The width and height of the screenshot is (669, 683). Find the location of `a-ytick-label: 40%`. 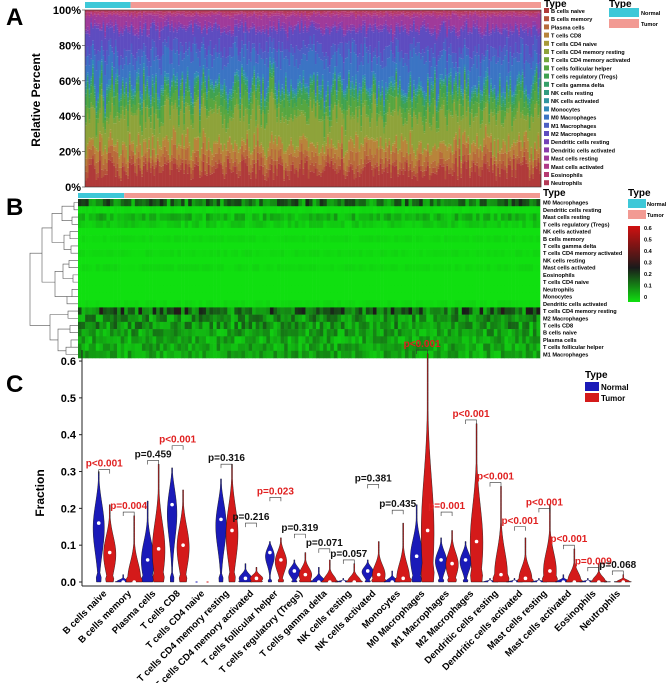

a-ytick-label: 40% is located at coordinates (70, 117).